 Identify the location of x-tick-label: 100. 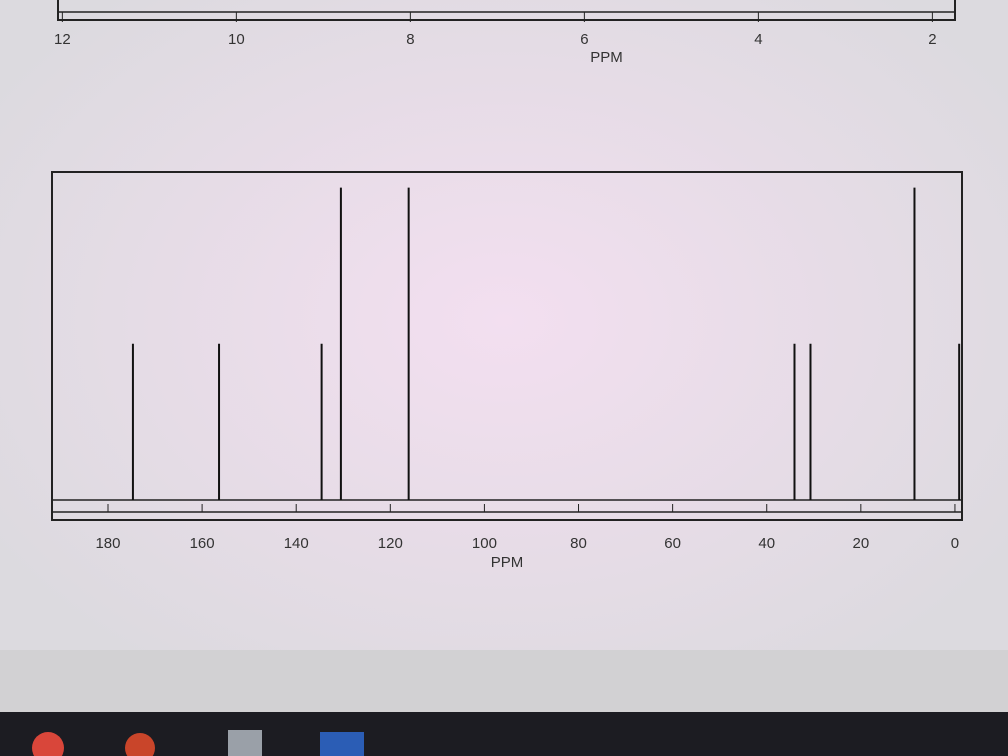
(484, 543).